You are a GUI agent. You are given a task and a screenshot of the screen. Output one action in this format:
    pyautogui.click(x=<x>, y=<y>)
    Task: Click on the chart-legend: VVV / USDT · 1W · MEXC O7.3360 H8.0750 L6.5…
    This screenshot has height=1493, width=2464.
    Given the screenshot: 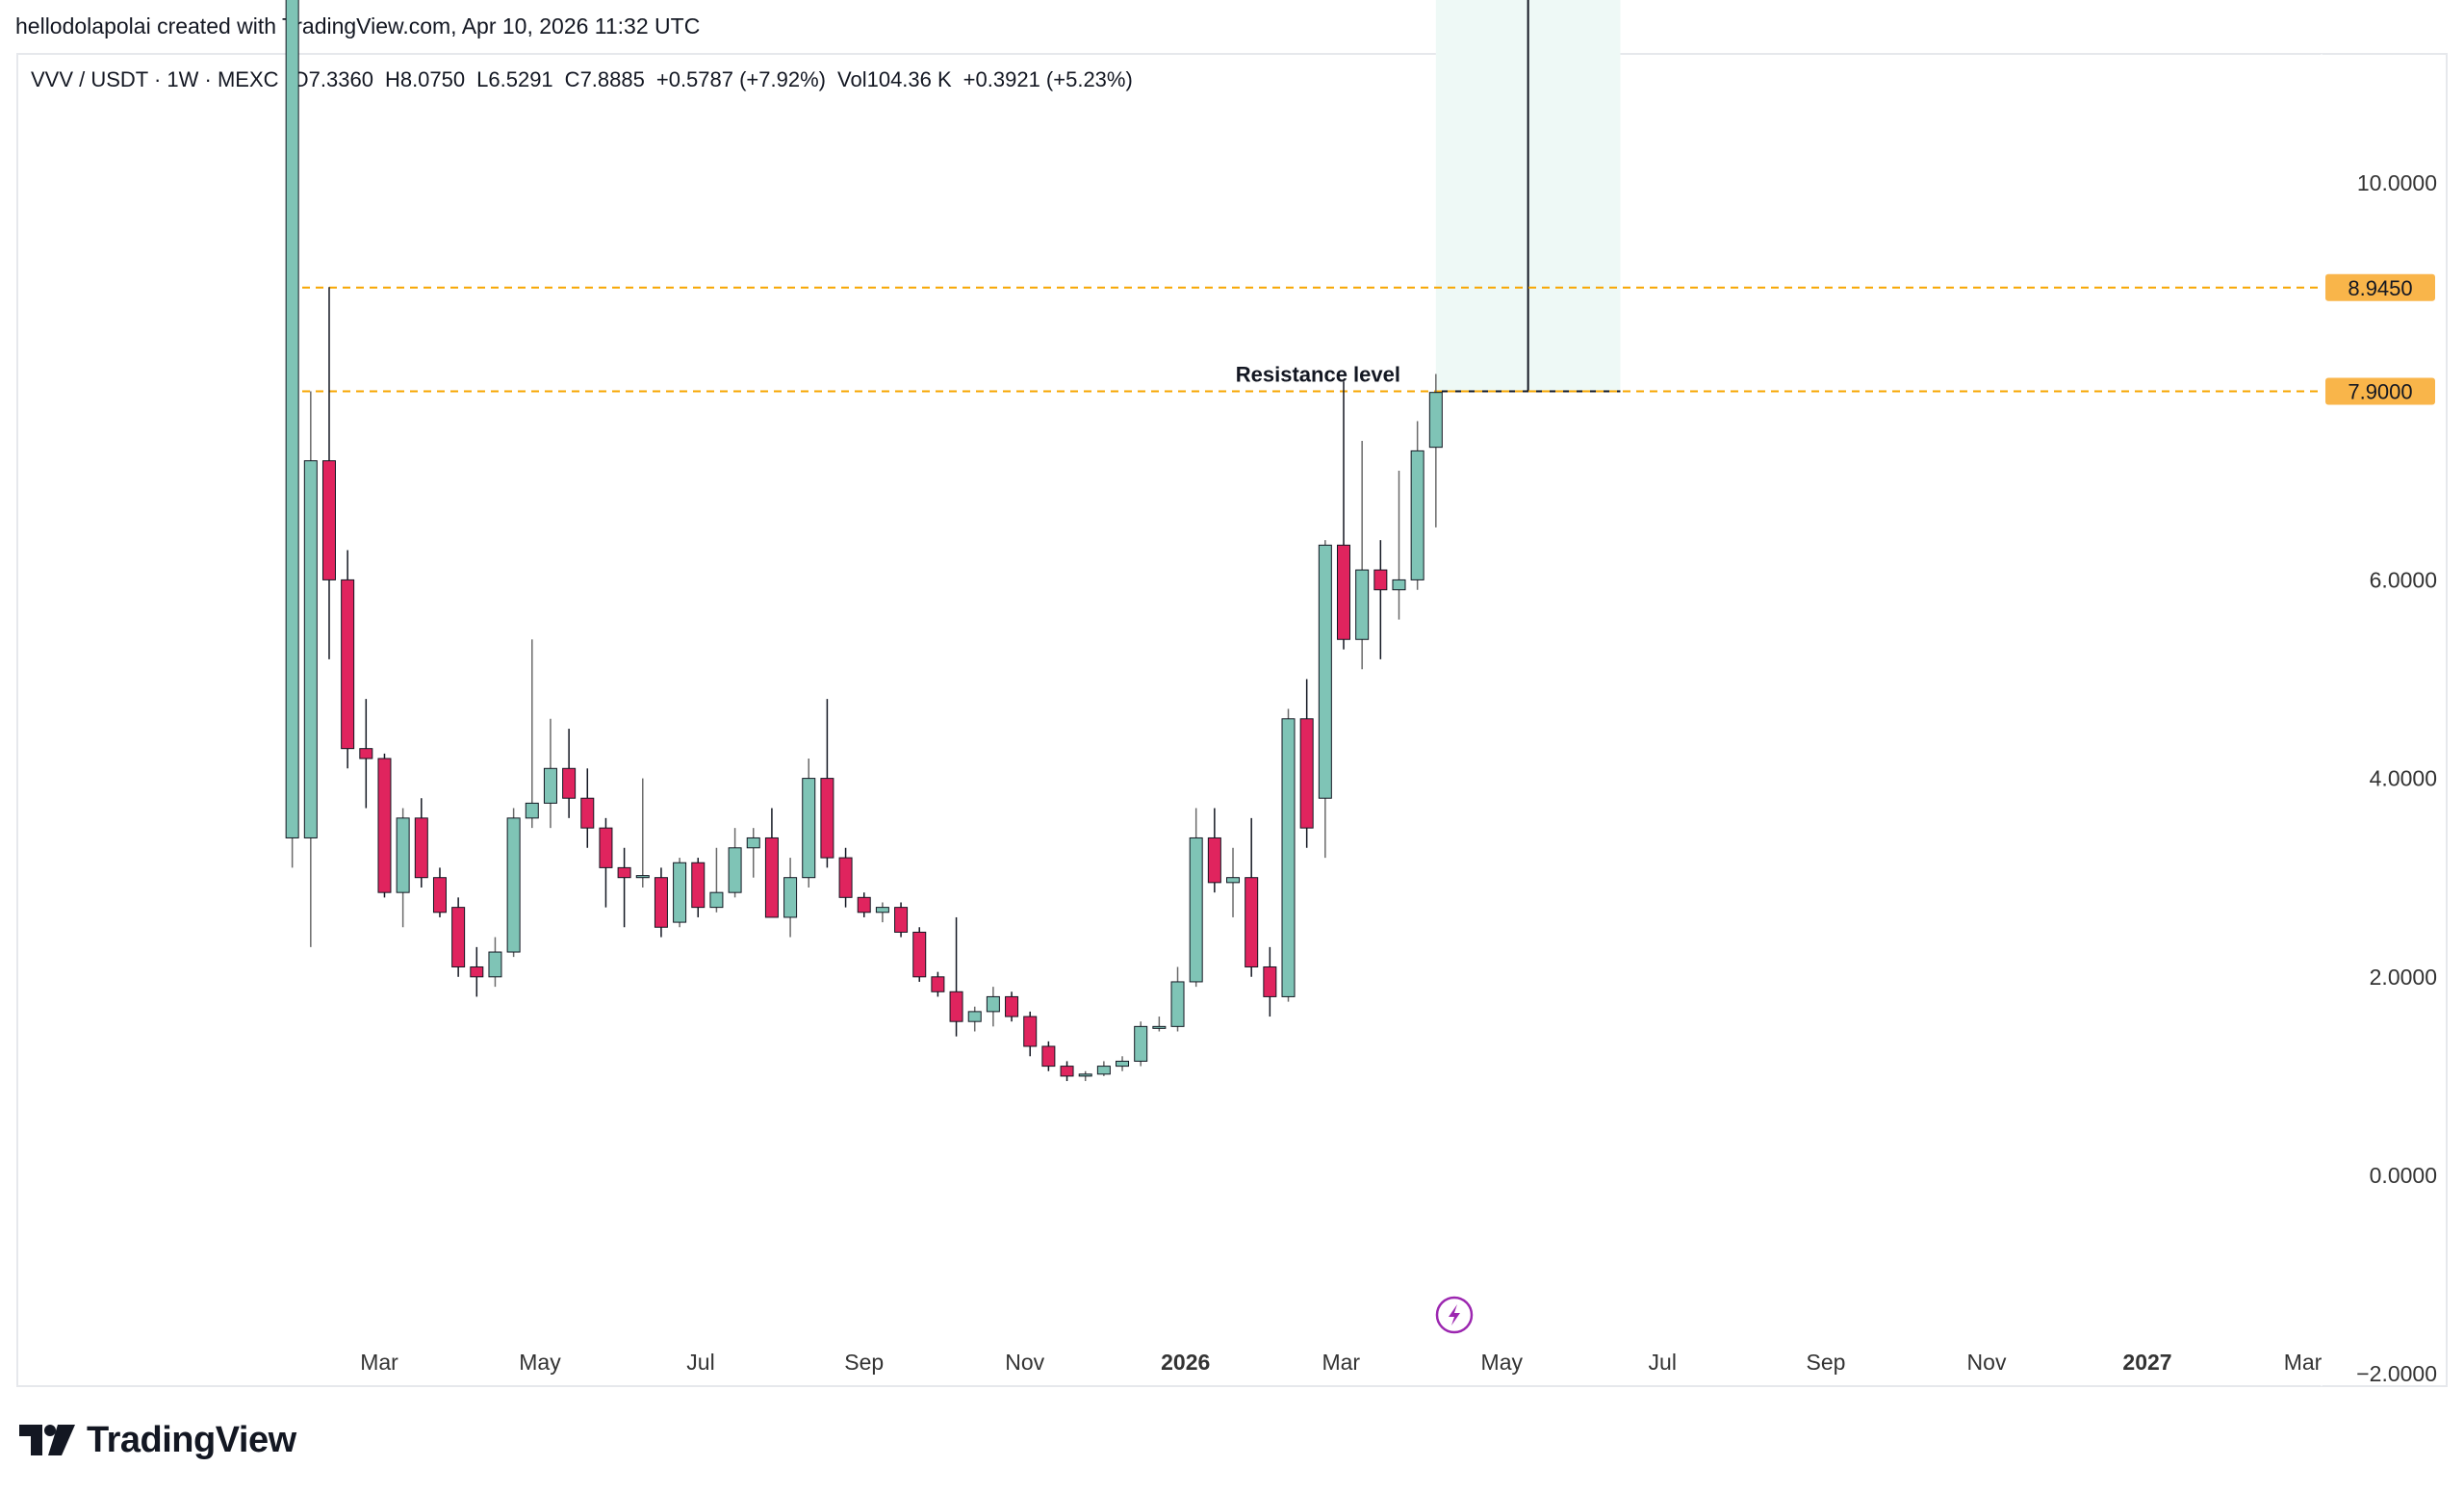 What is the action you would take?
    pyautogui.click(x=582, y=79)
    